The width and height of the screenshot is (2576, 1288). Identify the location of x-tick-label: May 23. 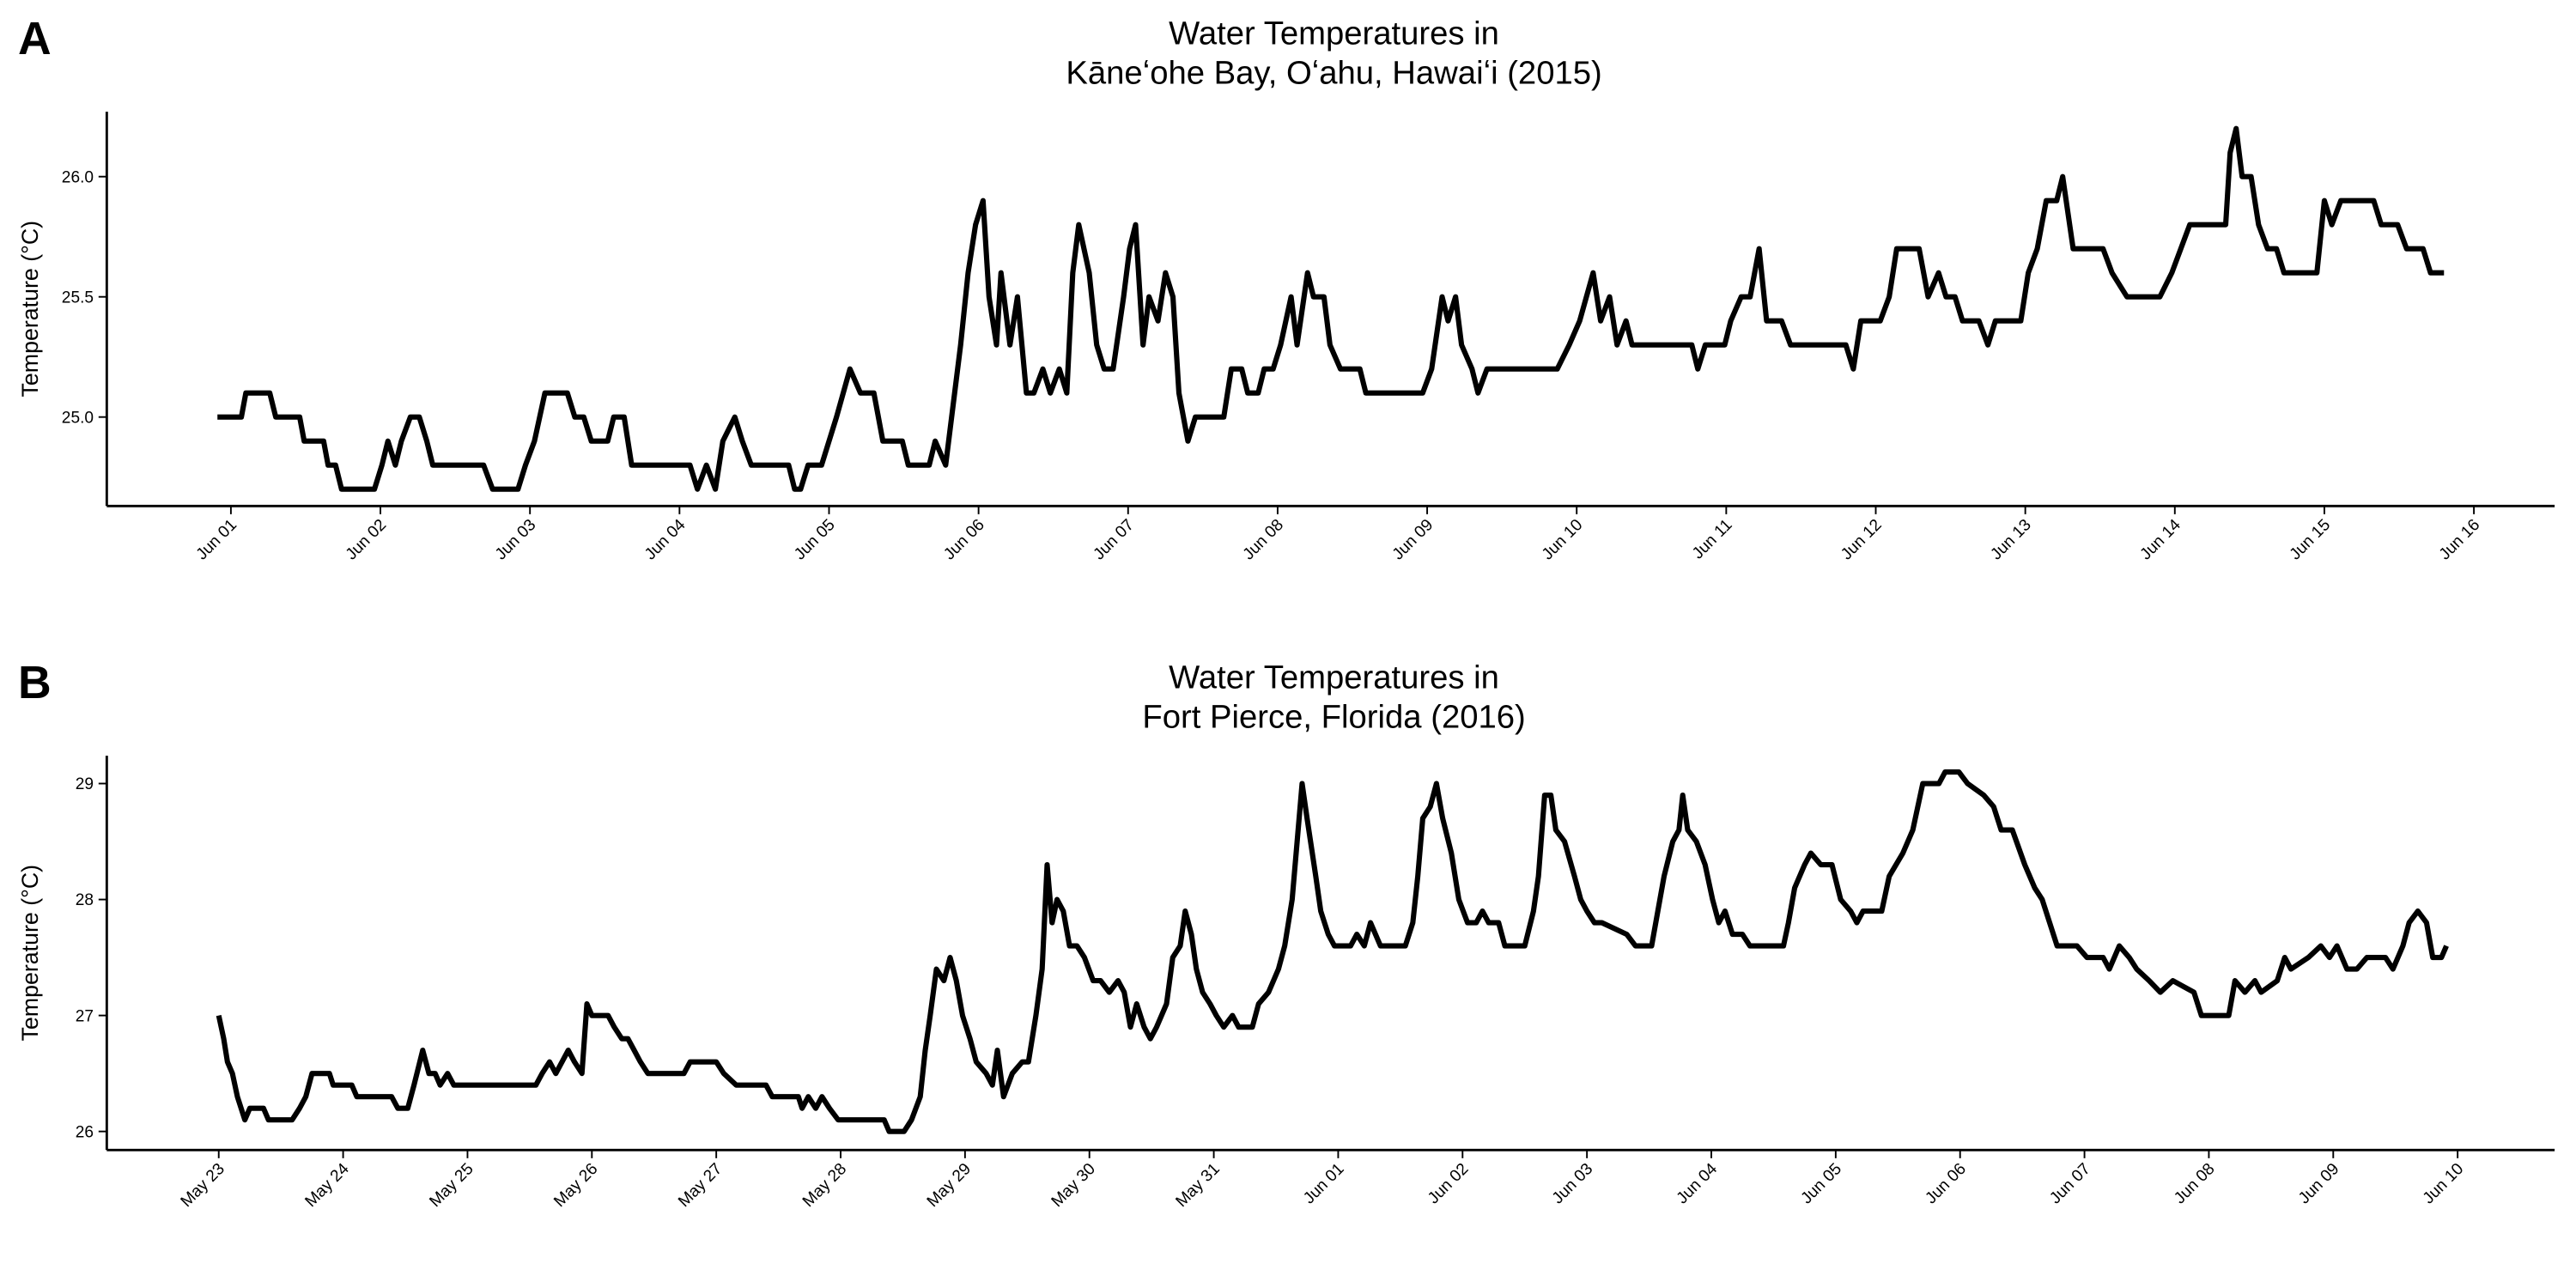
(203, 1185).